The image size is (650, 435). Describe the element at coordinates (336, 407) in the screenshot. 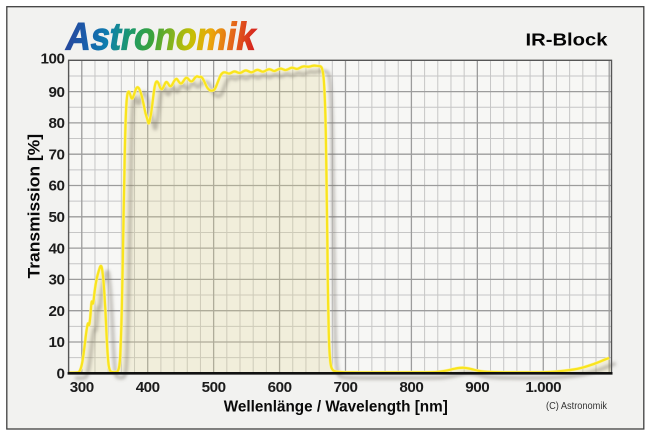

I see `svg-text: Wellenlänge / Wavelength [nm]` at that location.